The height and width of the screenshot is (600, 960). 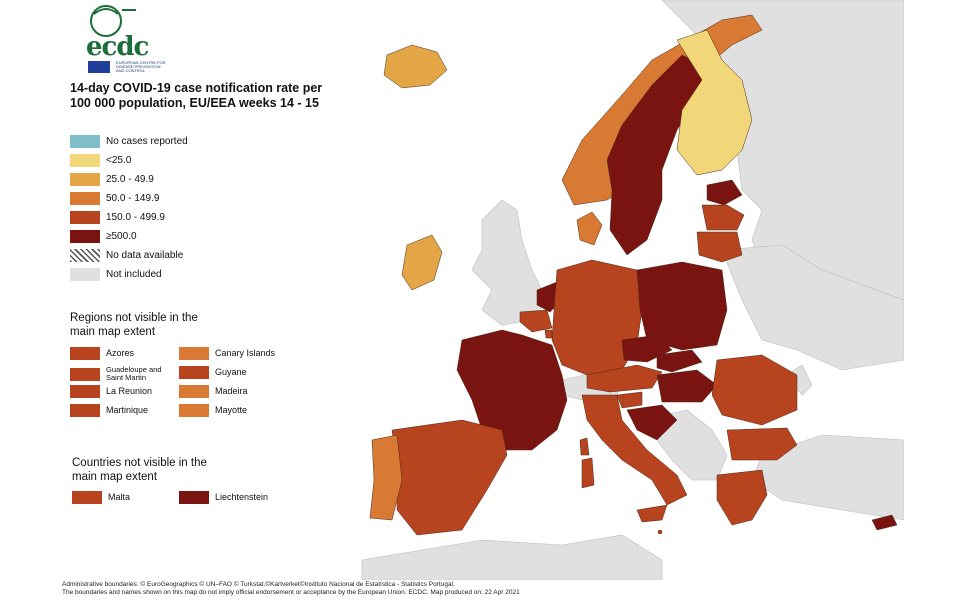 I want to click on legend-label: Not included, so click(x=134, y=274).